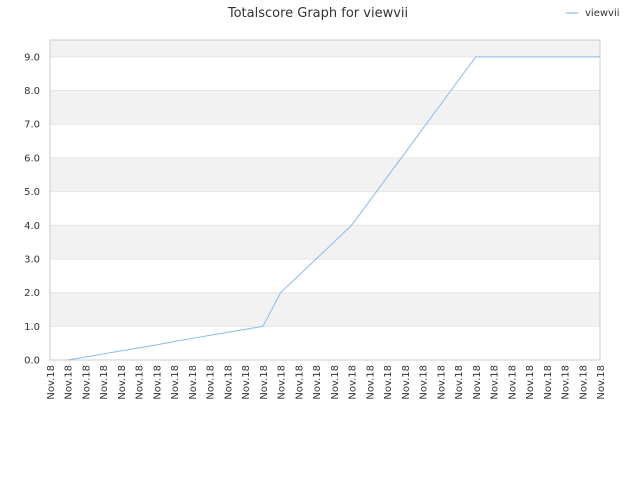 This screenshot has width=640, height=480. I want to click on y-tick-label: 9.0, so click(32, 57).